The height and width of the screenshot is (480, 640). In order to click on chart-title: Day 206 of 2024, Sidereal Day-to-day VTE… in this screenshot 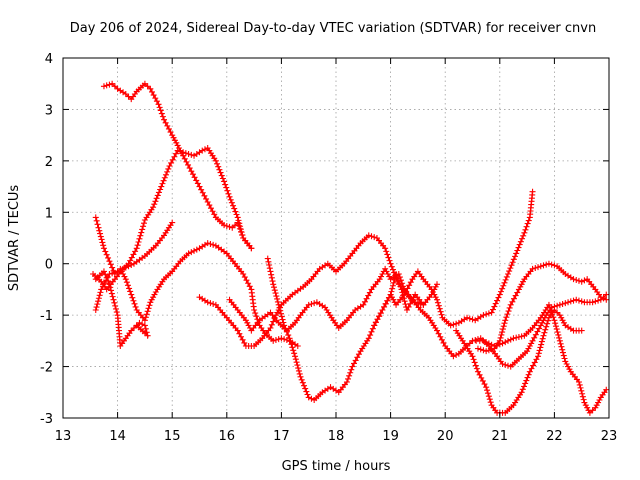, I will do `click(333, 28)`.